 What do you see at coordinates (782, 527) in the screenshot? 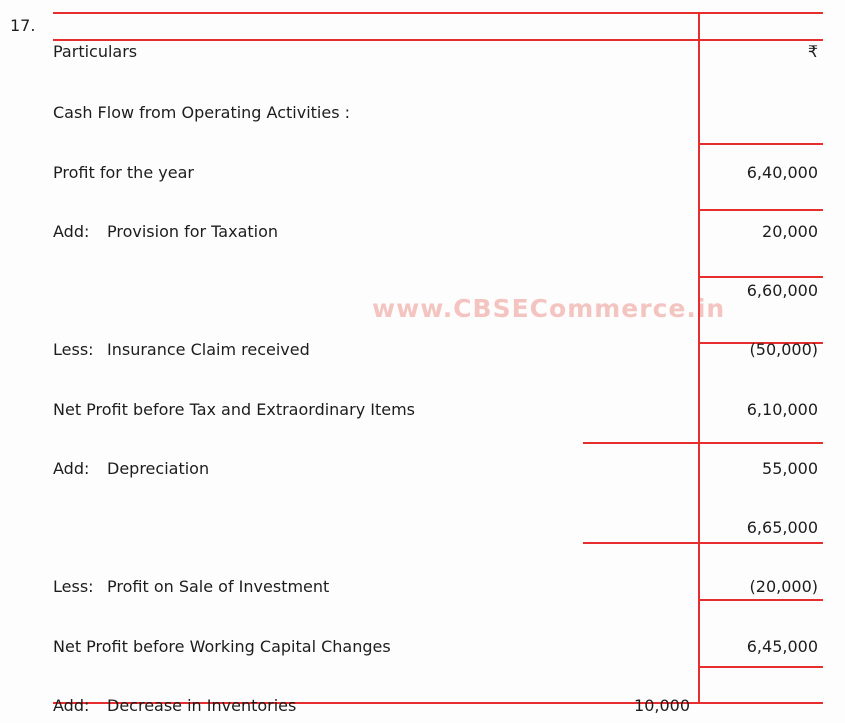
I see `row-amount: 6,65,000` at bounding box center [782, 527].